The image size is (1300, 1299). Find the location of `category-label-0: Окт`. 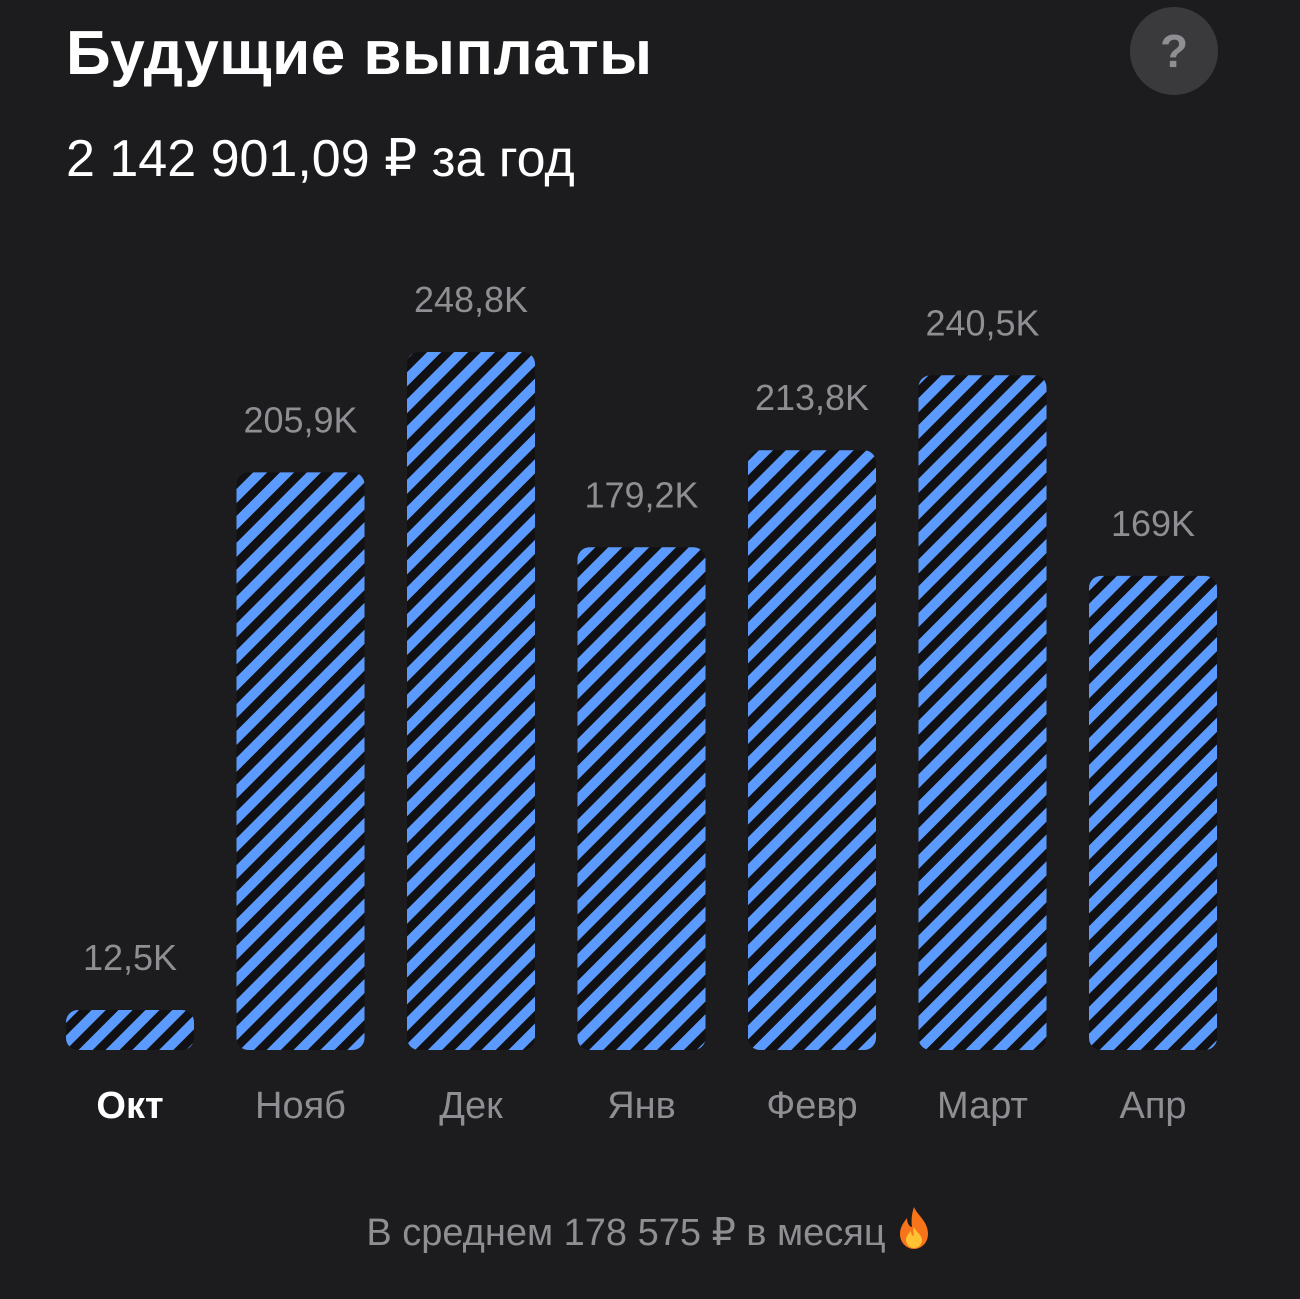

category-label-0: Окт is located at coordinates (129, 1106).